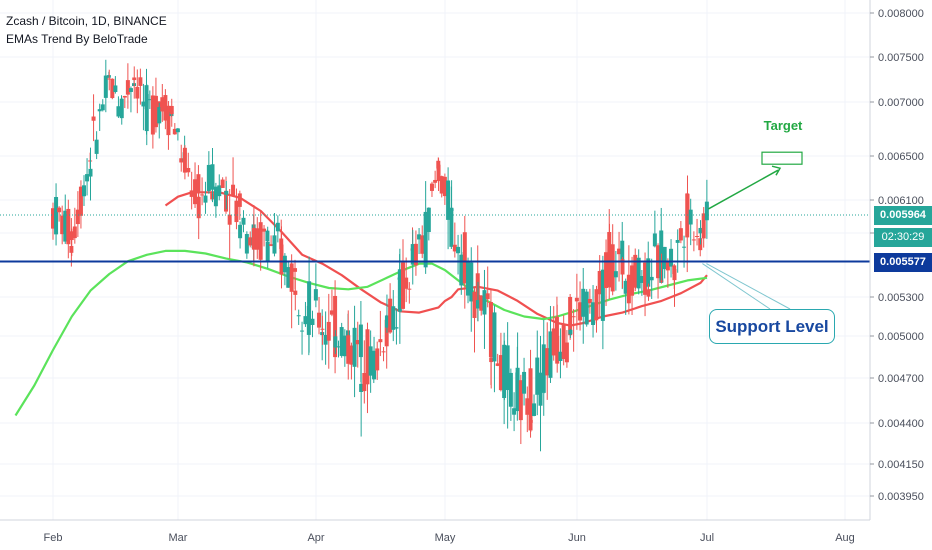 The height and width of the screenshot is (550, 932). I want to click on symbol-title: Zcash / Bitcoin, 1D, BINANCE, so click(86, 21).